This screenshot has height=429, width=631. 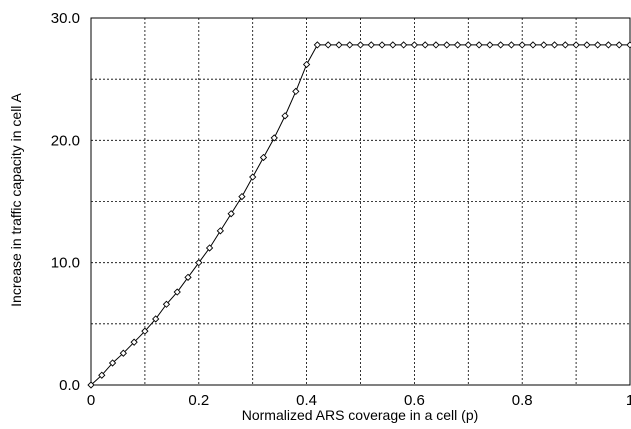 I want to click on y-tick-label: 30.0, so click(x=65, y=18).